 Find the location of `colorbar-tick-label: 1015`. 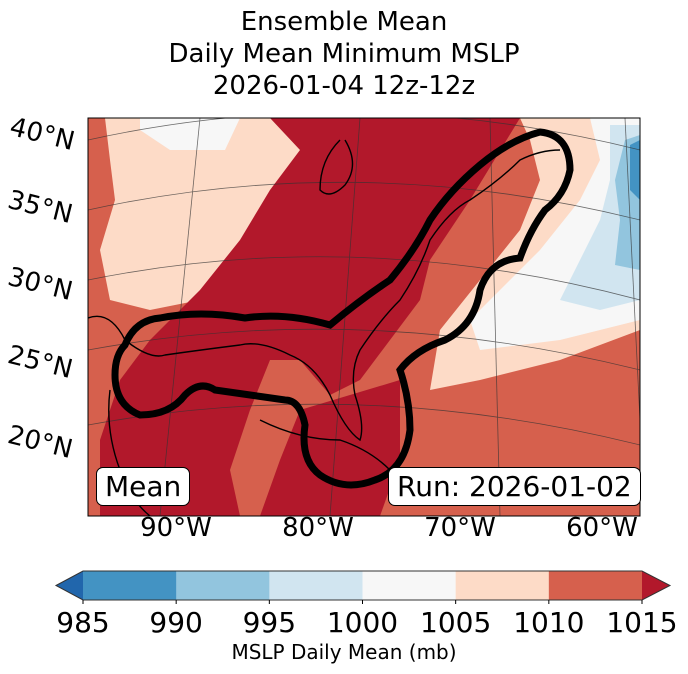

colorbar-tick-label: 1015 is located at coordinates (642, 622).